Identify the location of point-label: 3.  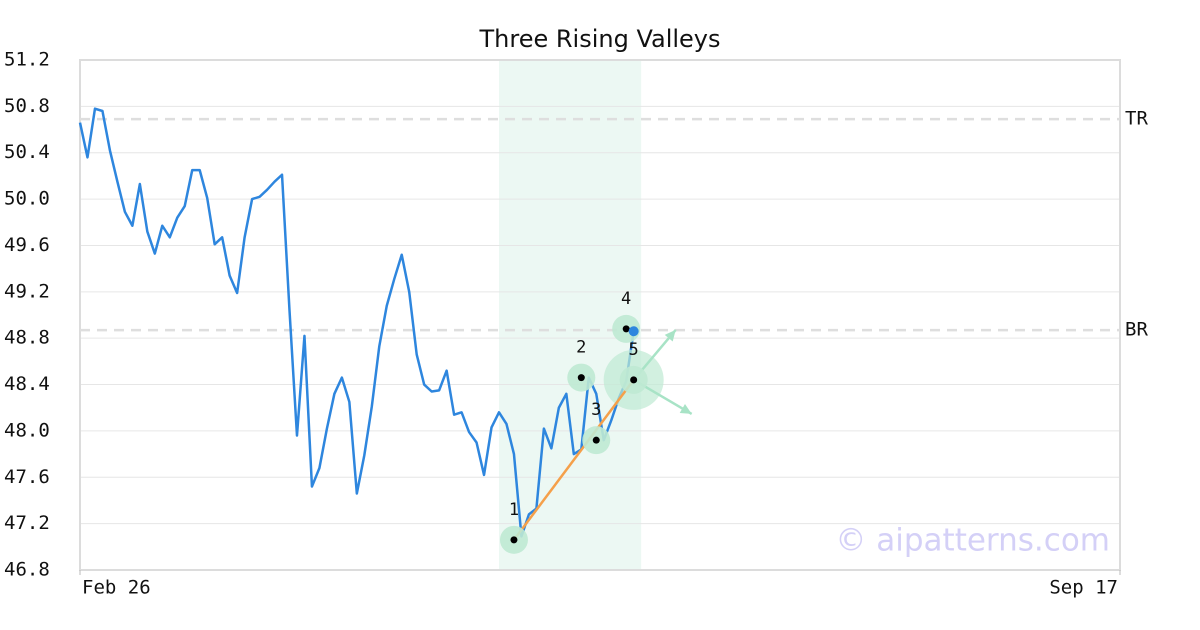
(596, 410).